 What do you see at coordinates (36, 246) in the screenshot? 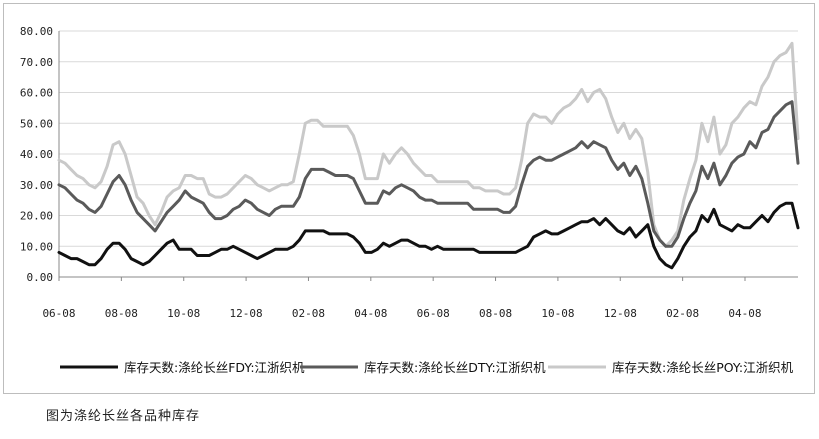
I see `y-tick-label: 10.00` at bounding box center [36, 246].